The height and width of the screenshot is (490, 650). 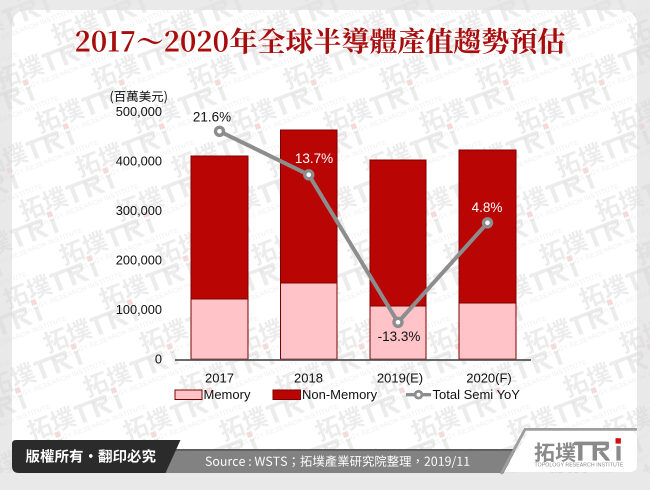 I want to click on svg-text: Non-Memory, so click(x=340, y=394).